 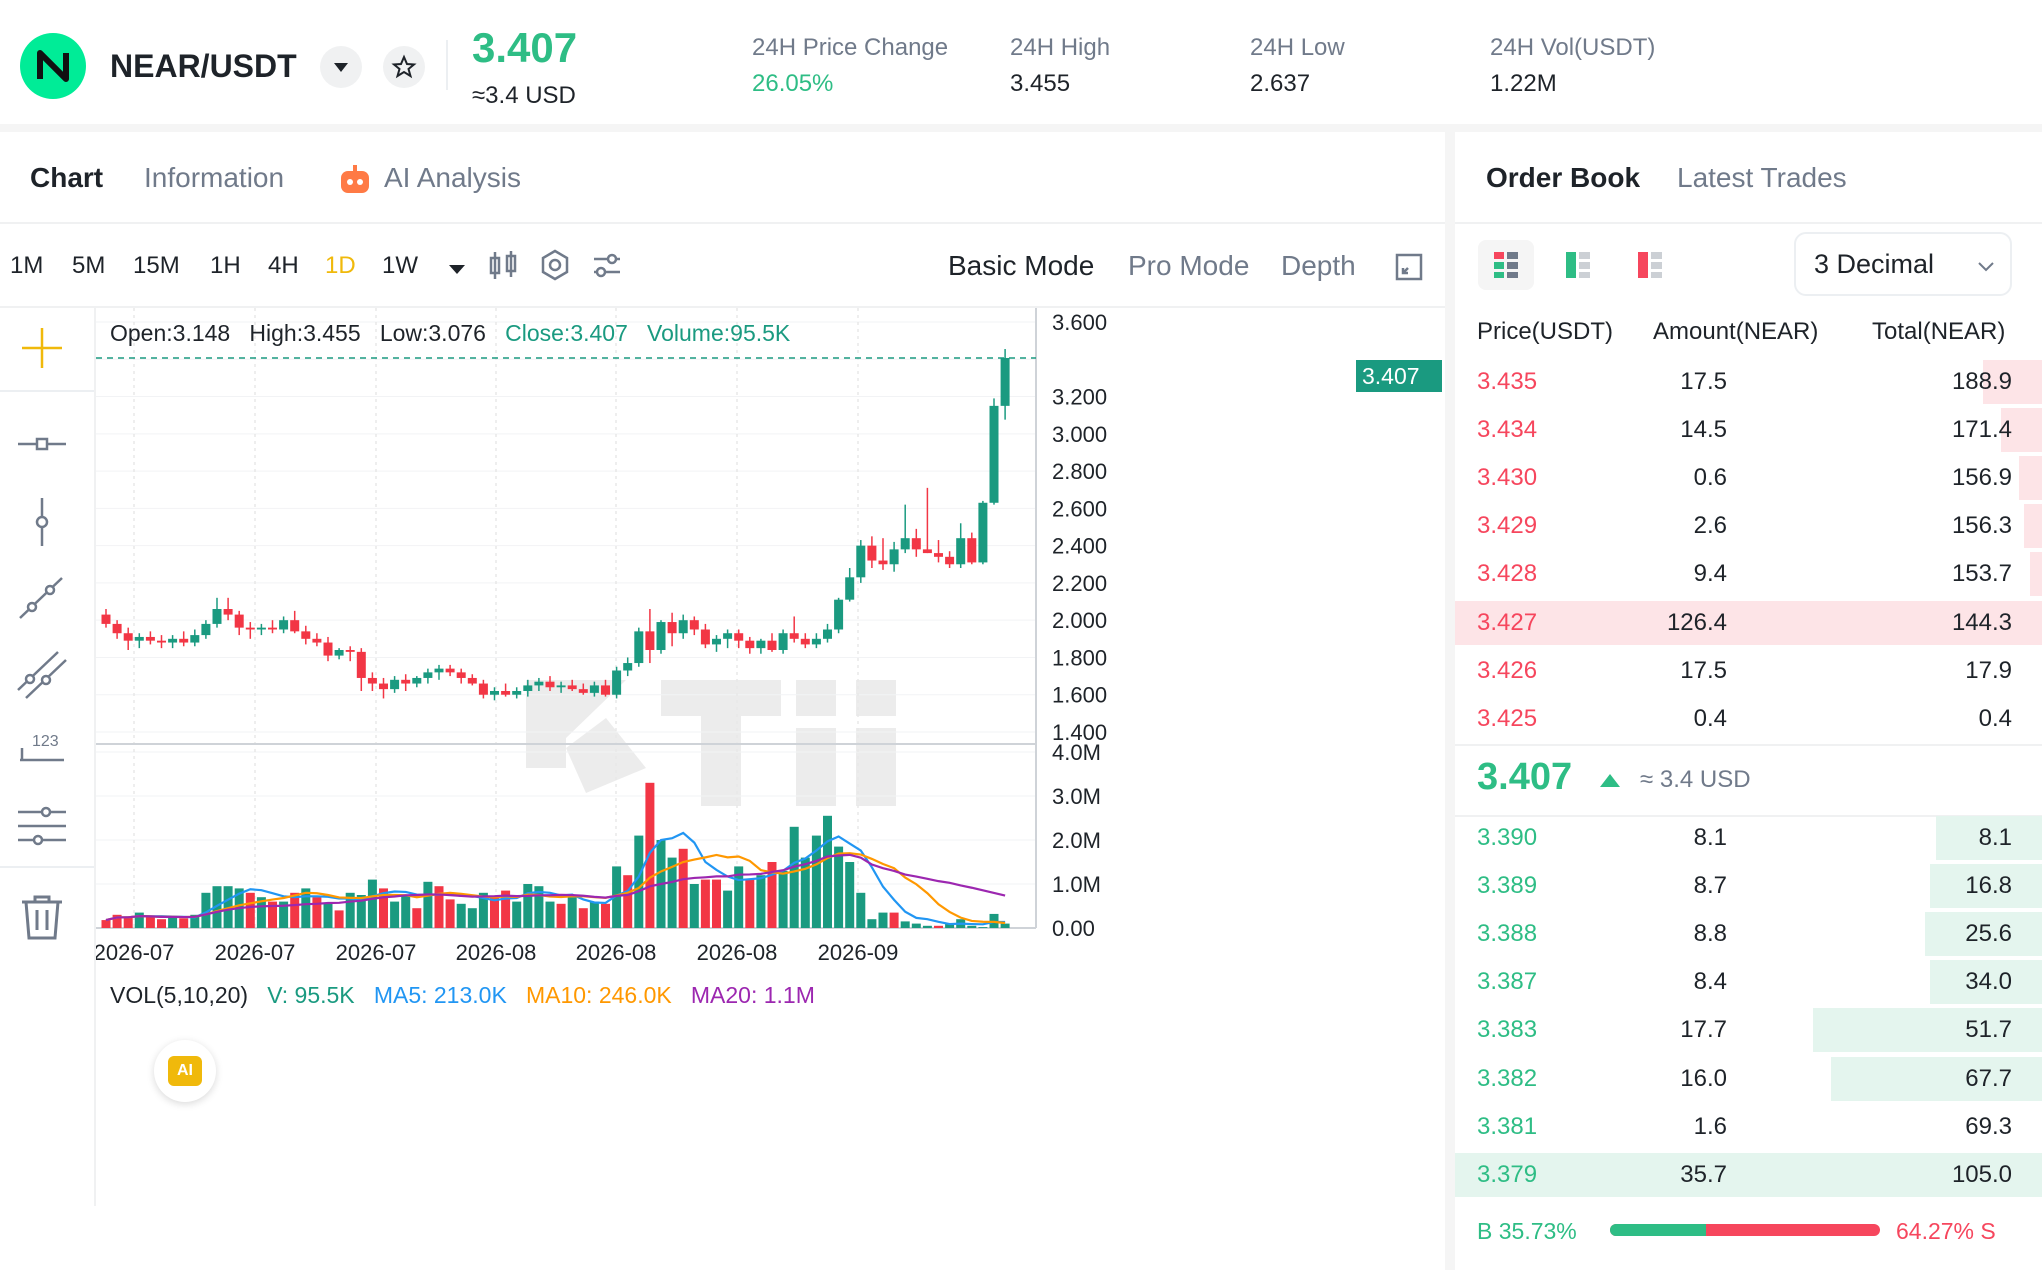 I want to click on ask-row: 3.429 2.6 156.3, so click(x=1748, y=526).